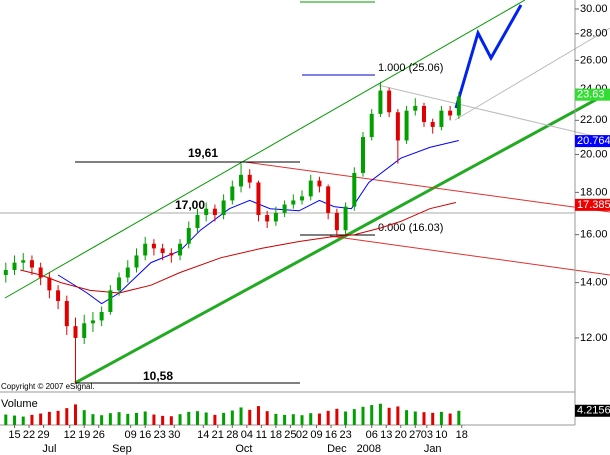  I want to click on month-label: Sep, so click(122, 449).